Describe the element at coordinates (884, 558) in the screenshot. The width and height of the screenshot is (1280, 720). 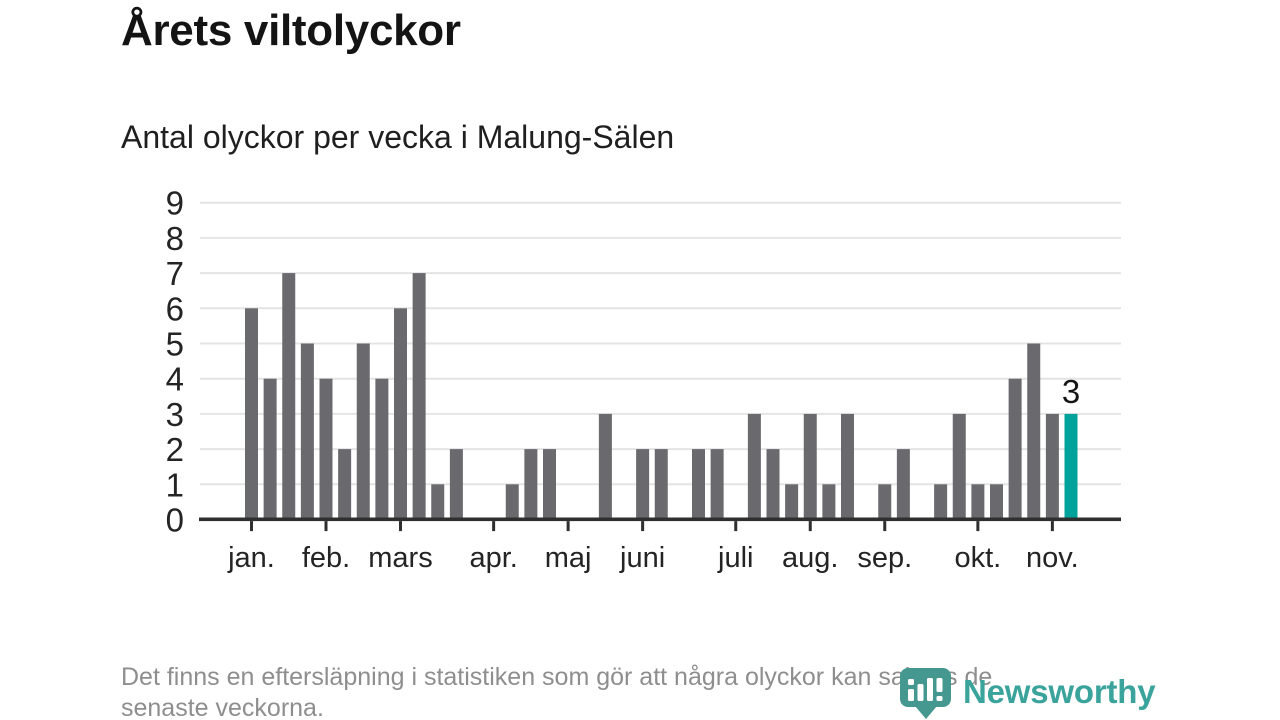
I see `x-label-sep: sep.` at that location.